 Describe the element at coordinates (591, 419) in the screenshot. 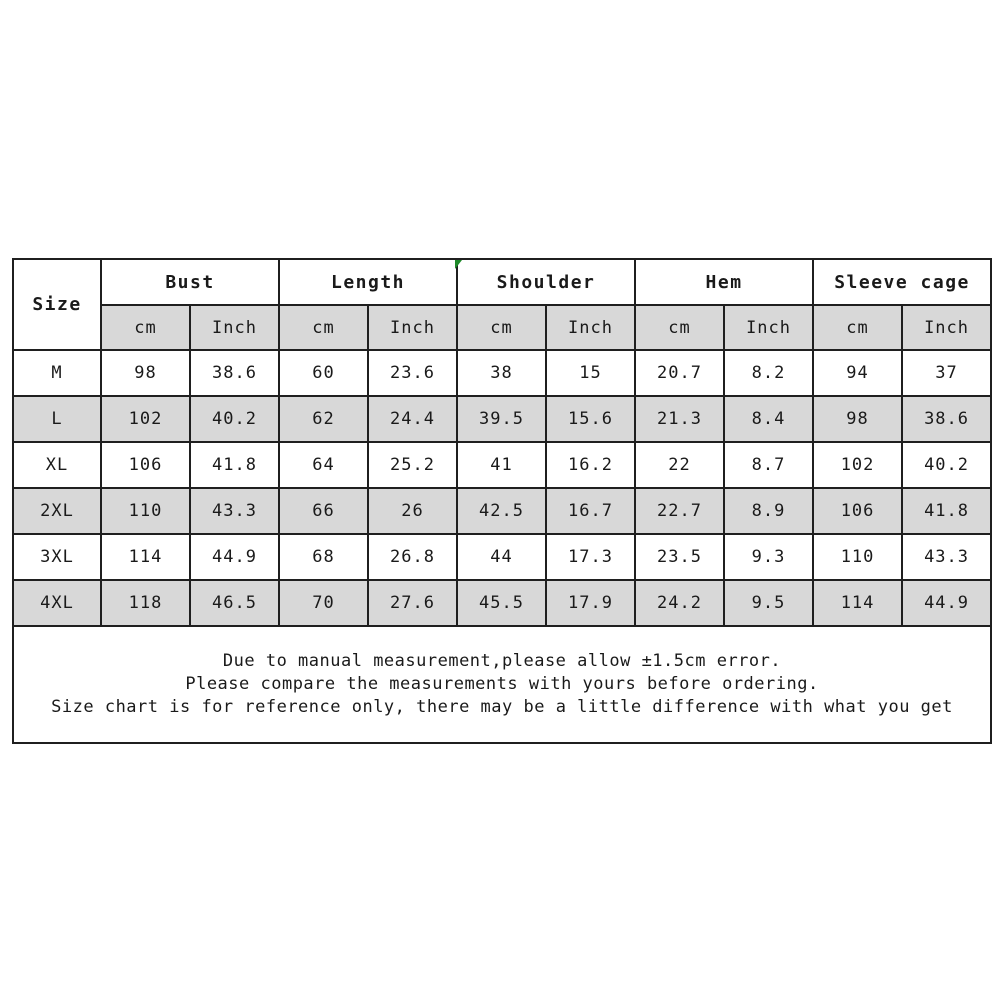

I see `value-cell: 15.6` at that location.